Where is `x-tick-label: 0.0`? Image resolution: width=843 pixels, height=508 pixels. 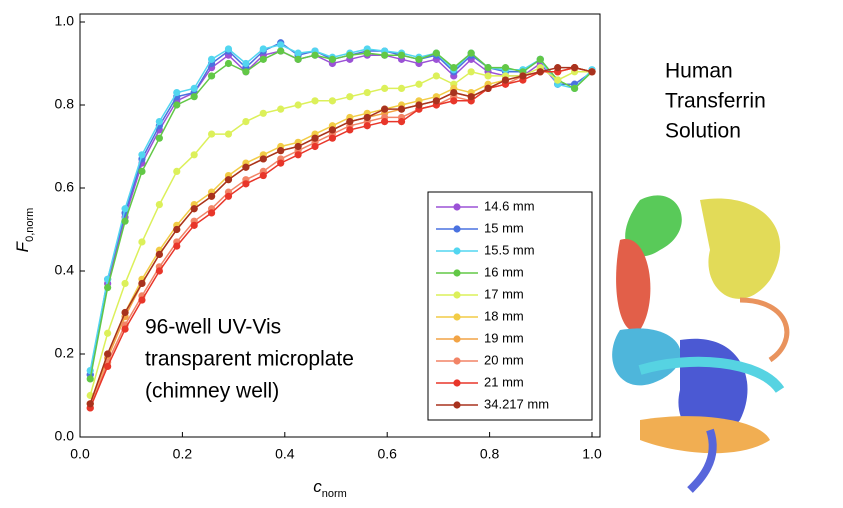 x-tick-label: 0.0 is located at coordinates (80, 454).